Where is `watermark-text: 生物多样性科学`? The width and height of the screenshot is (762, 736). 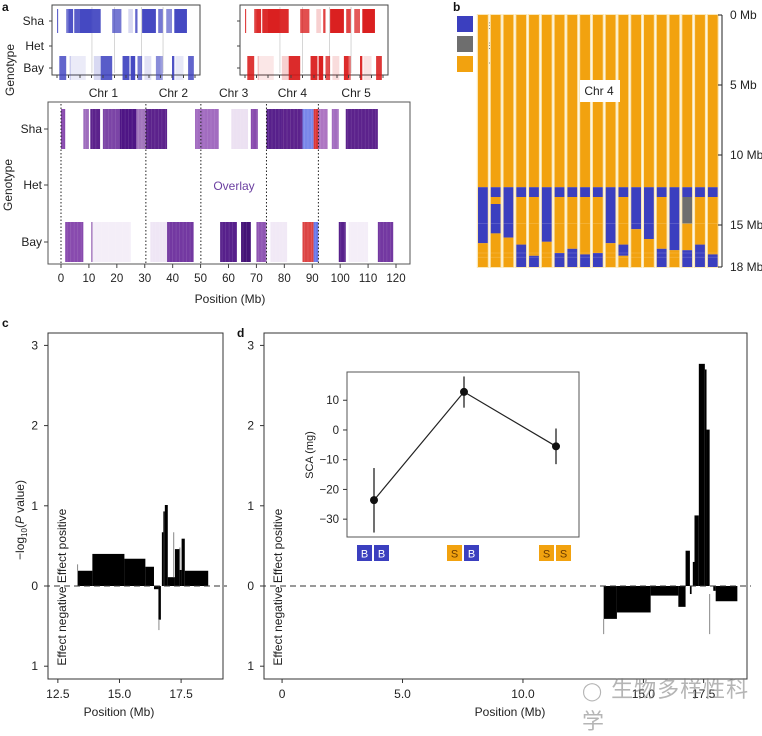 watermark-text: 生物多样性科学 is located at coordinates (666, 706).